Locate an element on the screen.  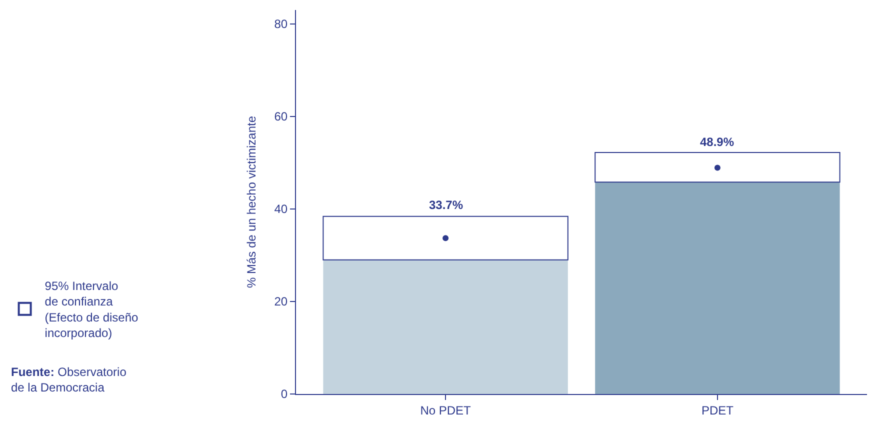
x-tick-label: No PDET is located at coordinates (446, 410).